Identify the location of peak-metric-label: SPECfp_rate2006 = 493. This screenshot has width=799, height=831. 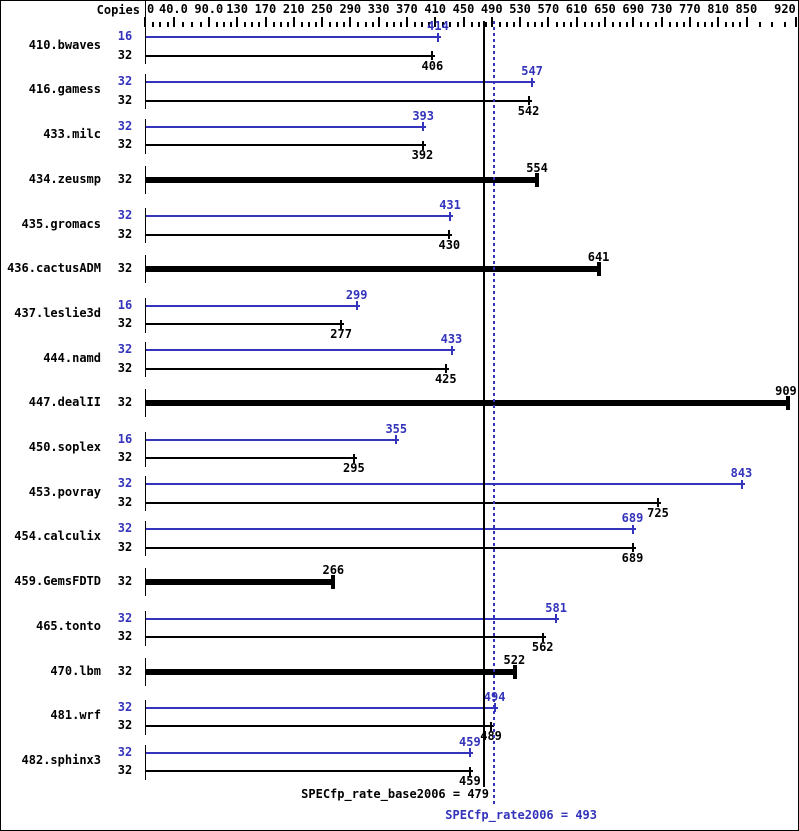
(521, 815).